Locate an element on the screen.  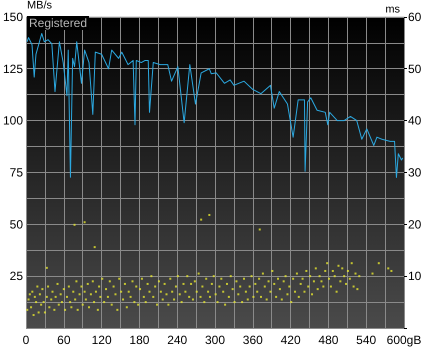
y-tick-label: 125 is located at coordinates (13, 69).